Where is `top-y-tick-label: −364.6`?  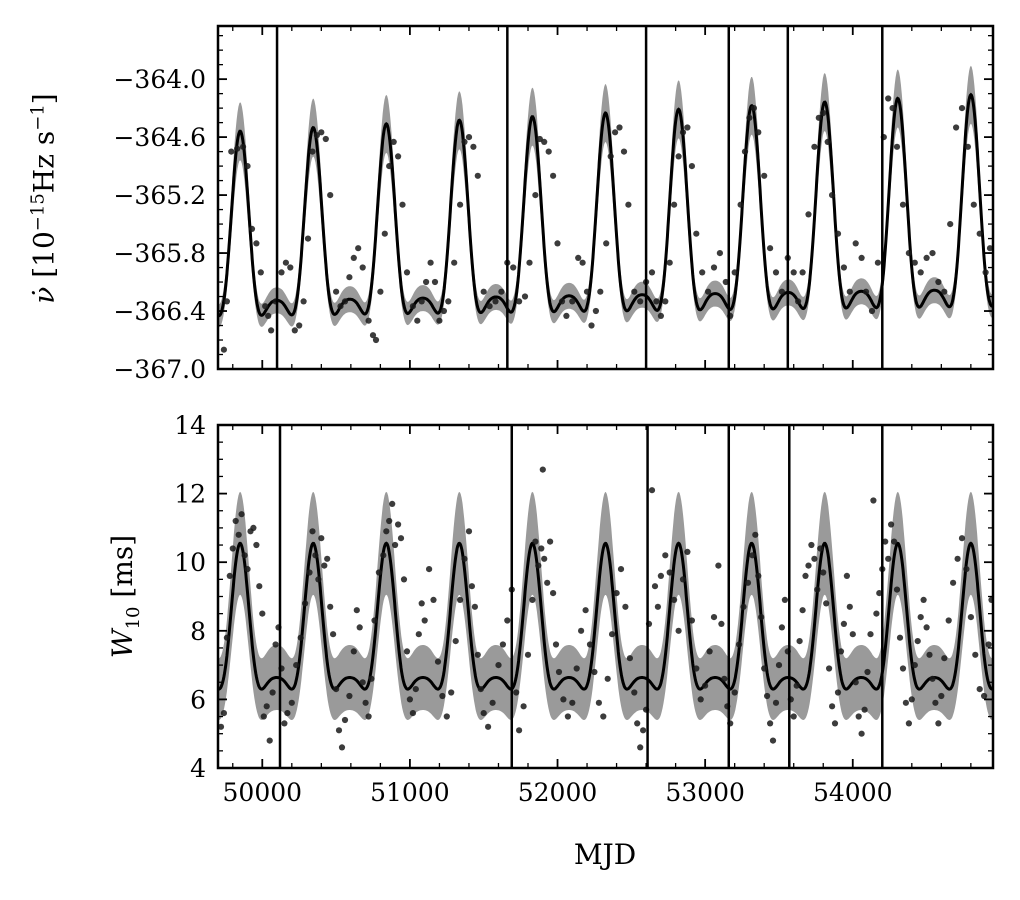 top-y-tick-label: −364.6 is located at coordinates (159, 137).